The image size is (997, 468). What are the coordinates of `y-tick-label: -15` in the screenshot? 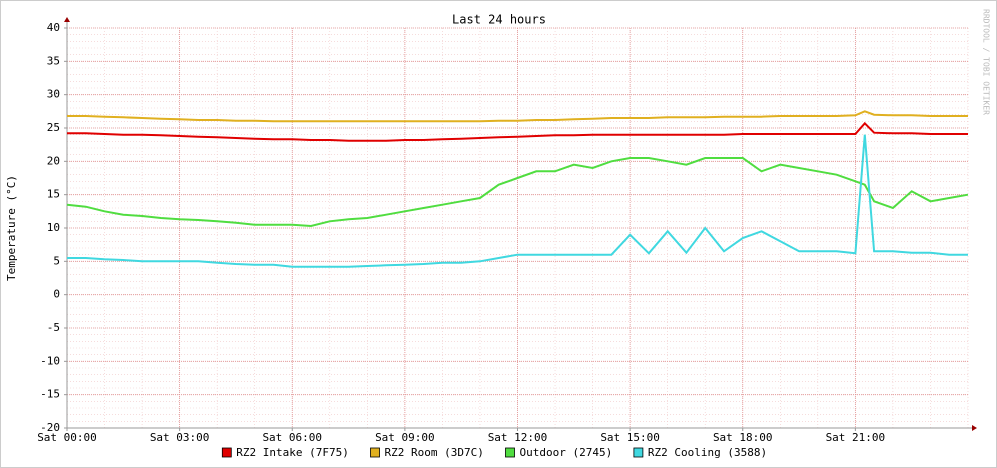 It's located at (50, 394).